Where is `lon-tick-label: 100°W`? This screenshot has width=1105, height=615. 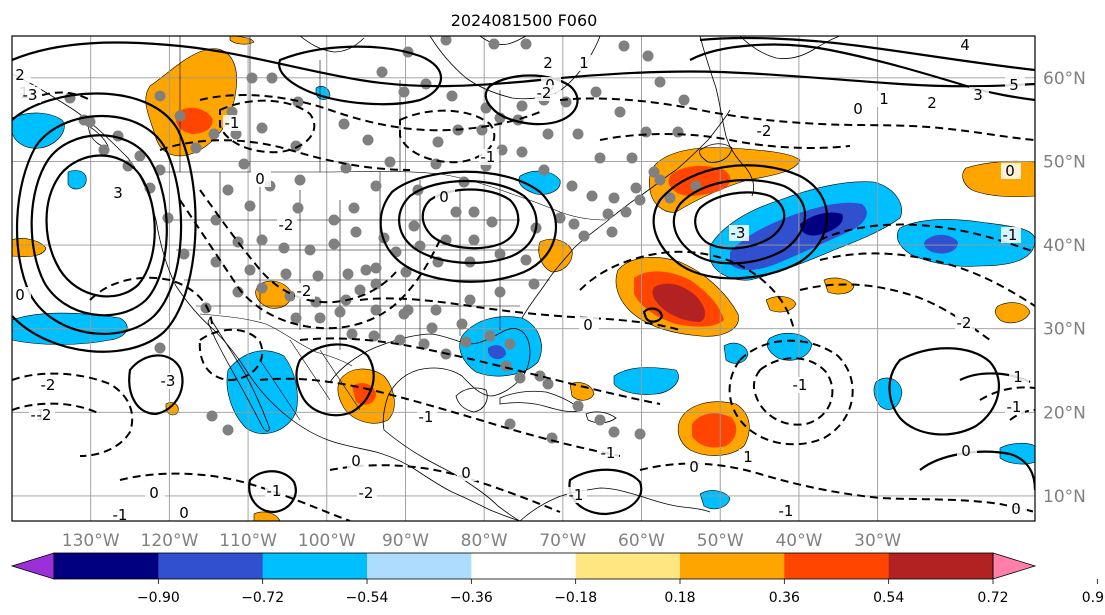 lon-tick-label: 100°W is located at coordinates (327, 541).